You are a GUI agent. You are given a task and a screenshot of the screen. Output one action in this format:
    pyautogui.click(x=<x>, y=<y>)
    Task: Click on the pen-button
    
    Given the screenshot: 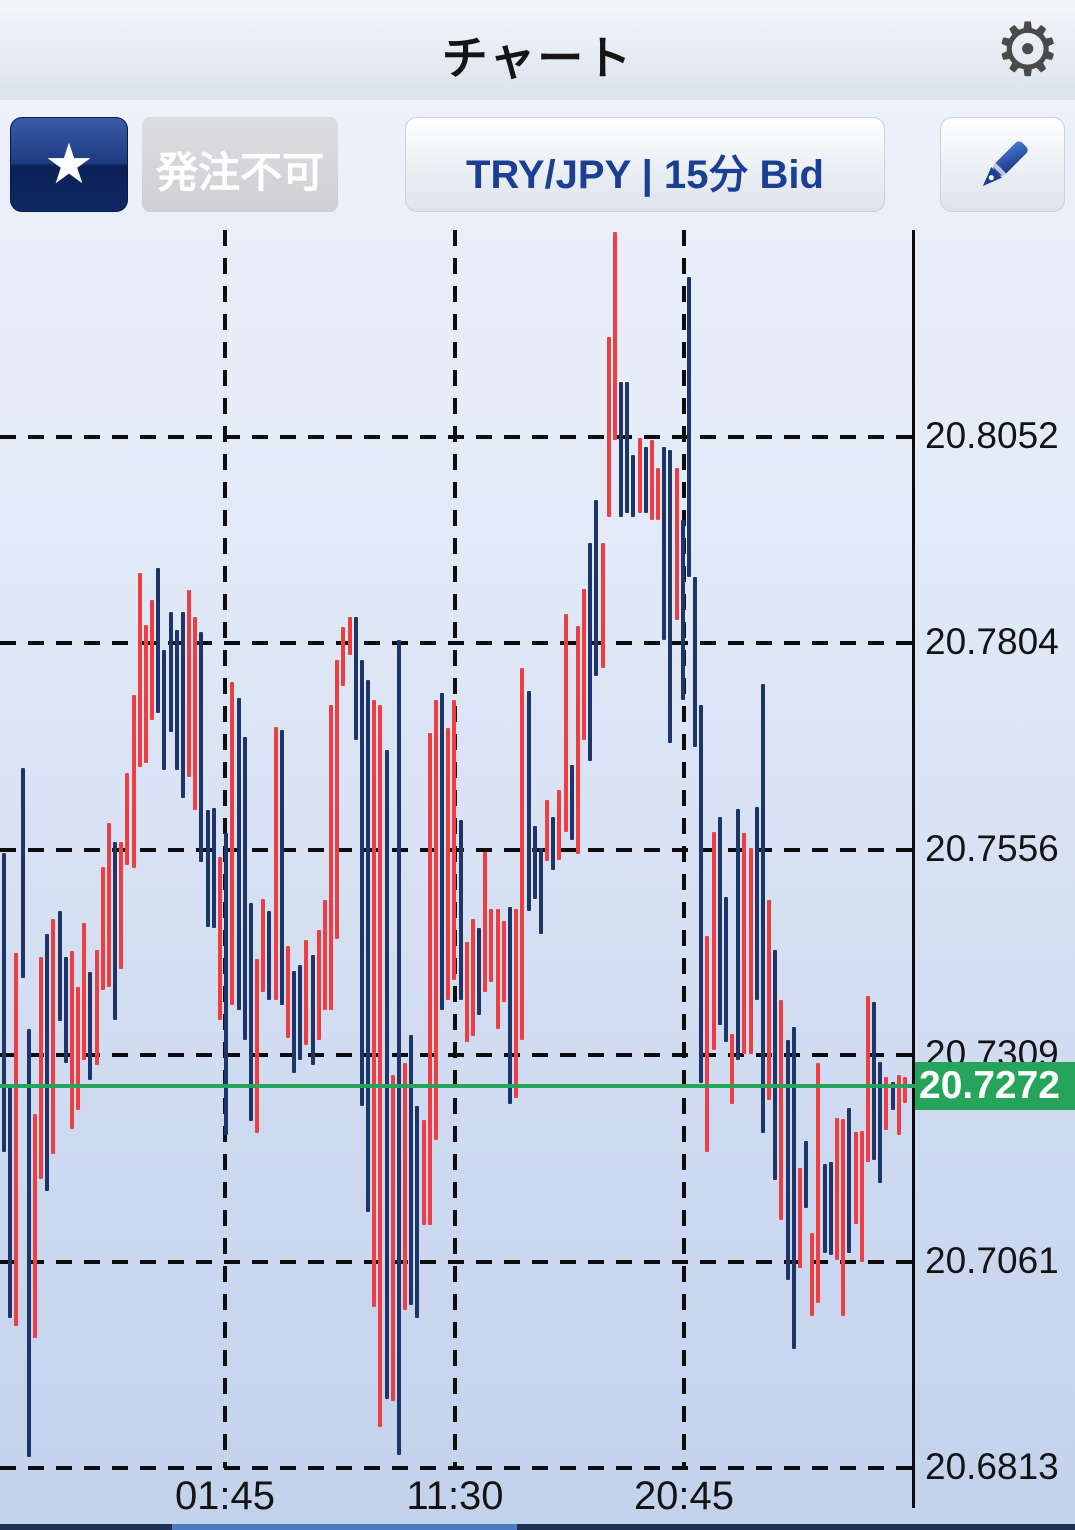 What is the action you would take?
    pyautogui.click(x=1002, y=164)
    